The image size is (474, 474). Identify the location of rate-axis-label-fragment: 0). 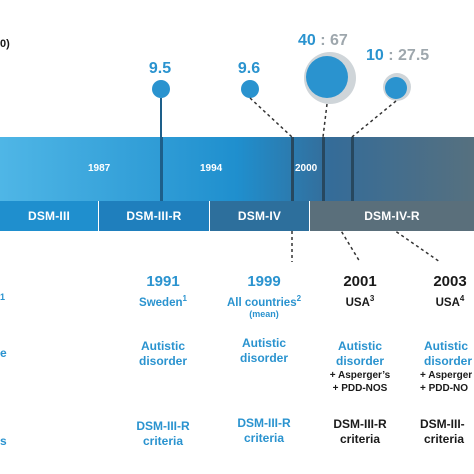
(5, 44).